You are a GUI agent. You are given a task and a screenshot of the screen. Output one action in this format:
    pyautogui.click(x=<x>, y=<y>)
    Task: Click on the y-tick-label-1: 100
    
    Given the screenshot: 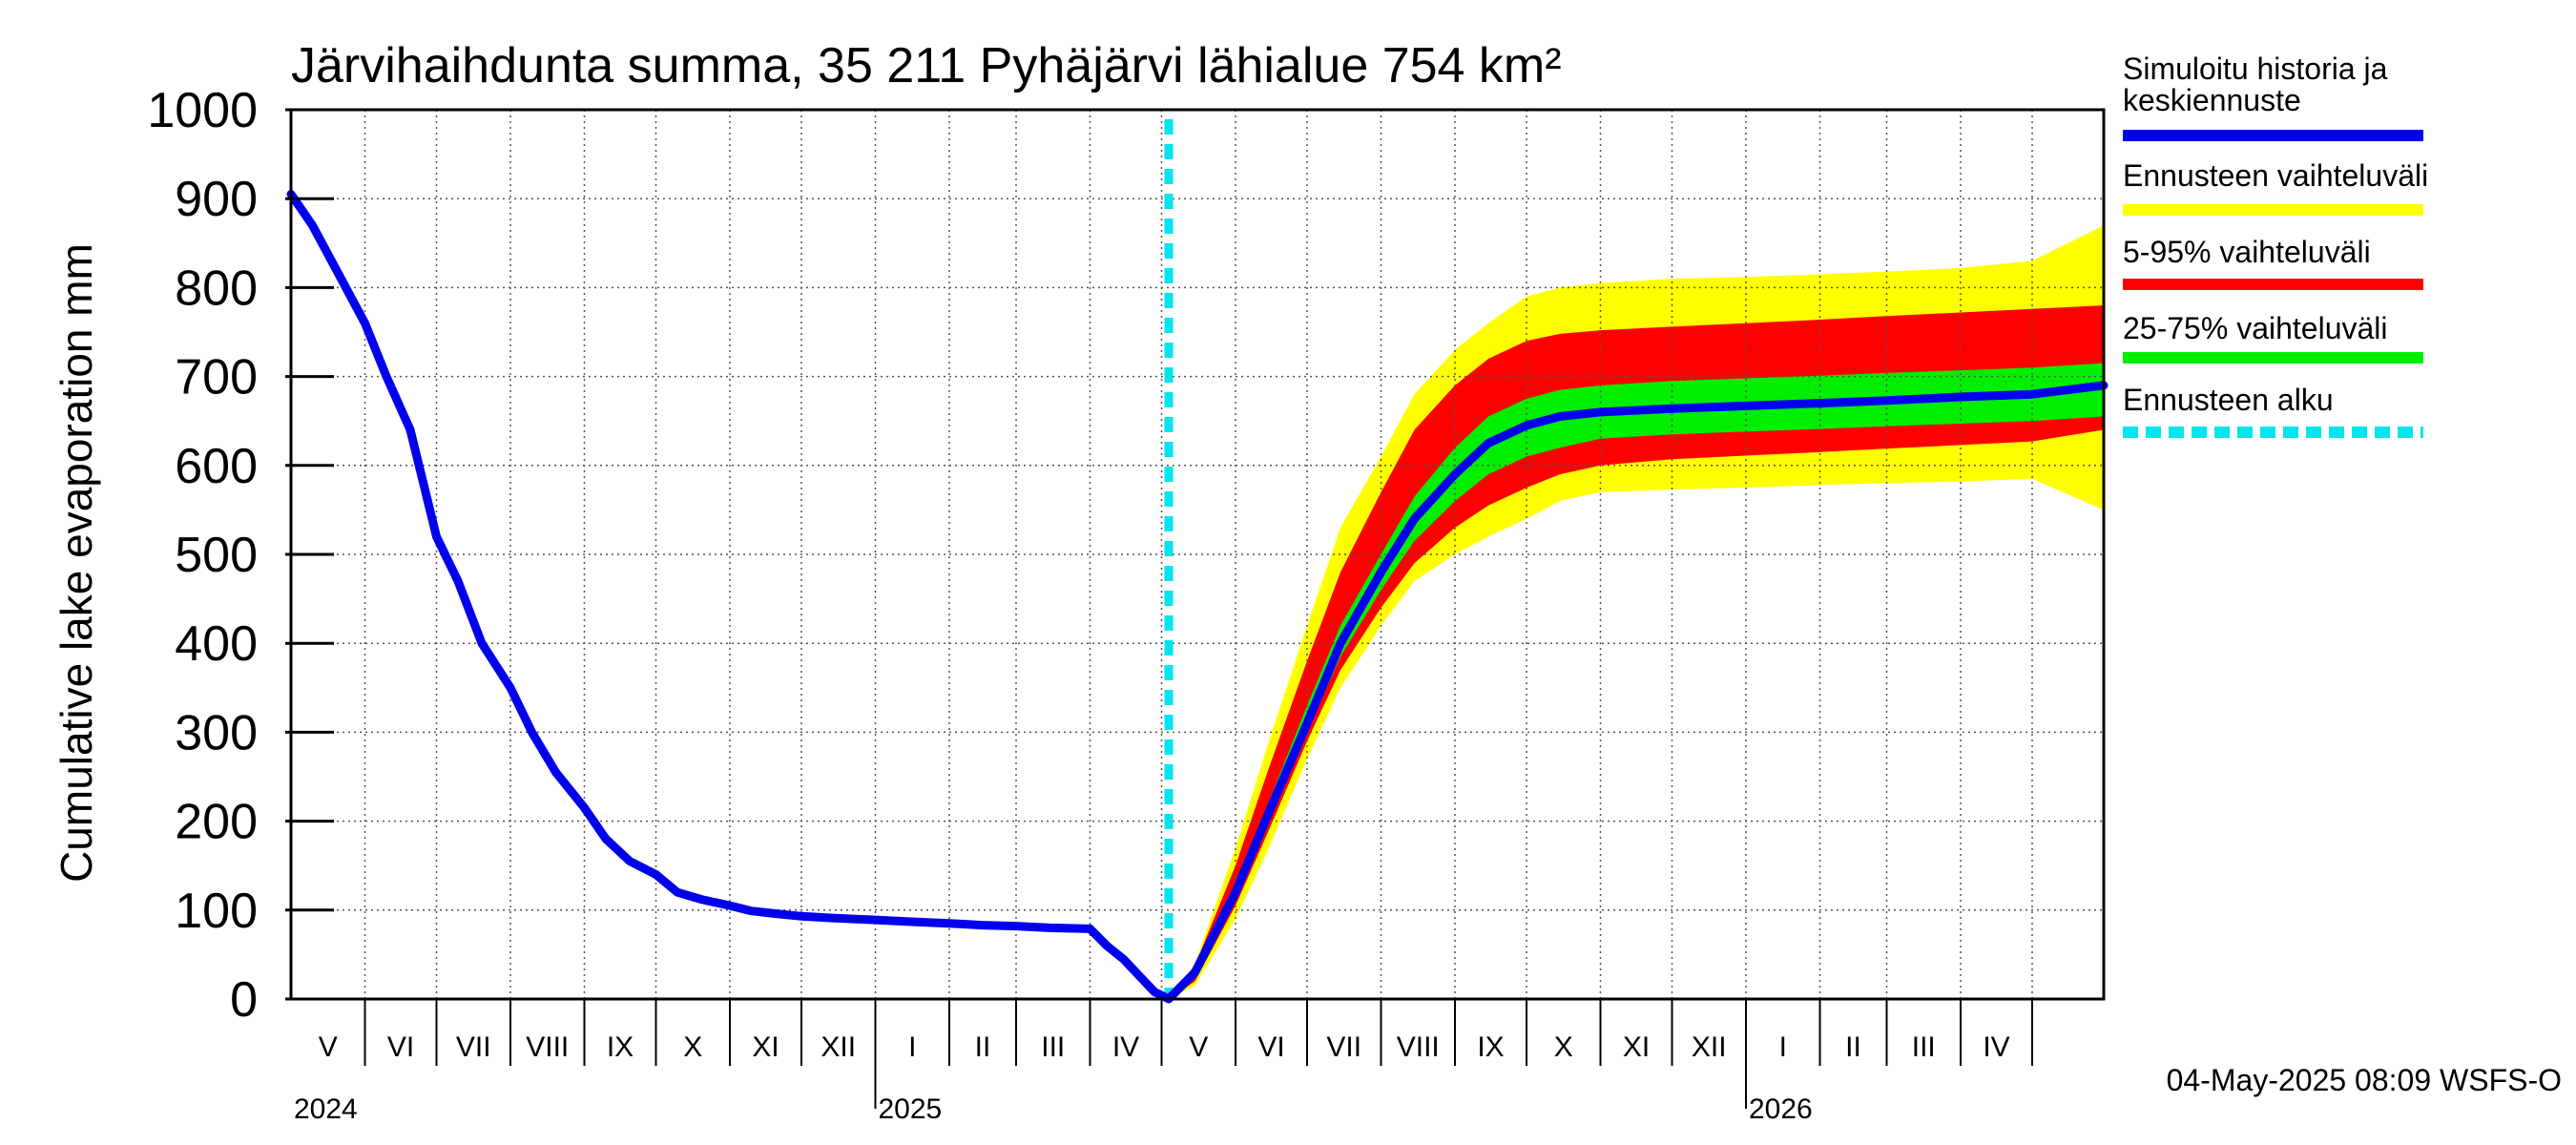 What is the action you would take?
    pyautogui.click(x=216, y=912)
    